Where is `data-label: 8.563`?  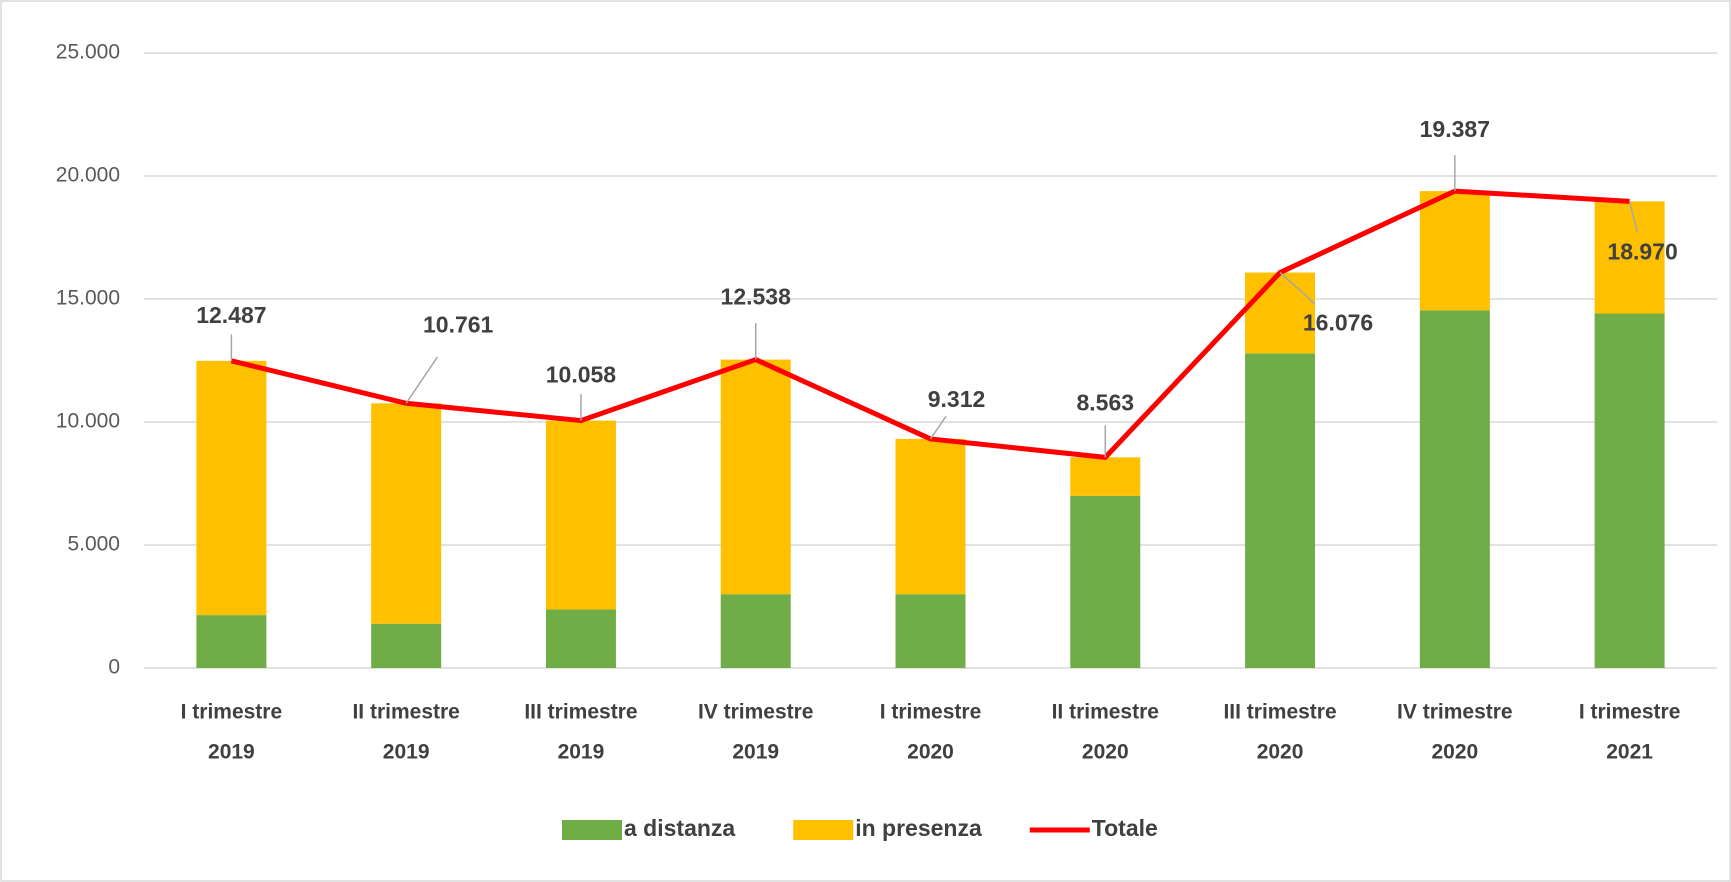
data-label: 8.563 is located at coordinates (1105, 402).